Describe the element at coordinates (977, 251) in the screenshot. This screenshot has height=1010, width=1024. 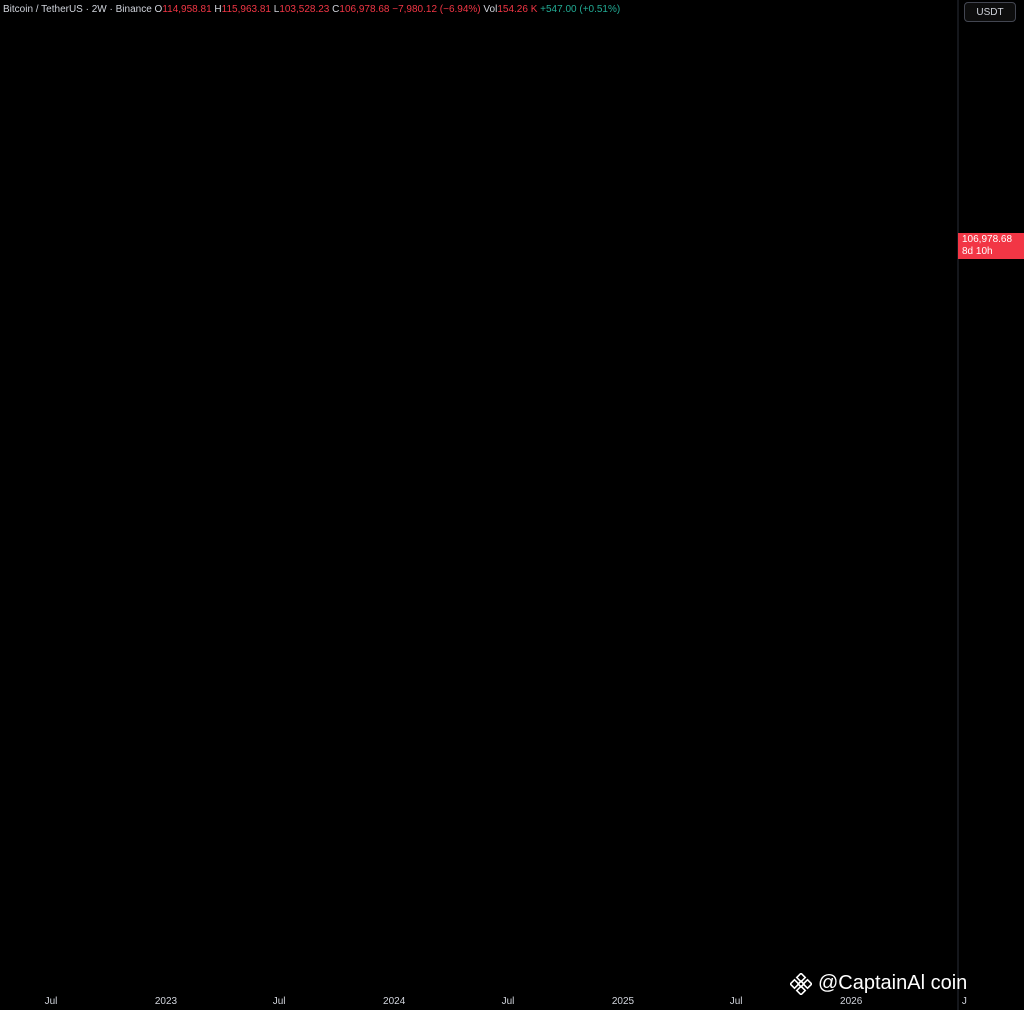
I see `bar-countdown: 8d 10h` at that location.